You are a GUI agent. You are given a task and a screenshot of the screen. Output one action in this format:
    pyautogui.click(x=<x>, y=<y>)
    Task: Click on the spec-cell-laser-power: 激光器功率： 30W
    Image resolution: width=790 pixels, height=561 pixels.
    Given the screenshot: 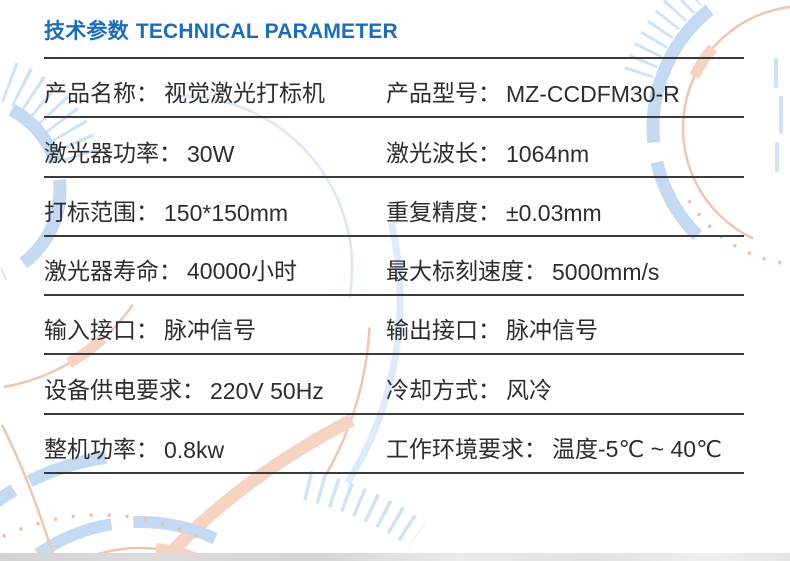 What is the action you would take?
    pyautogui.click(x=215, y=146)
    